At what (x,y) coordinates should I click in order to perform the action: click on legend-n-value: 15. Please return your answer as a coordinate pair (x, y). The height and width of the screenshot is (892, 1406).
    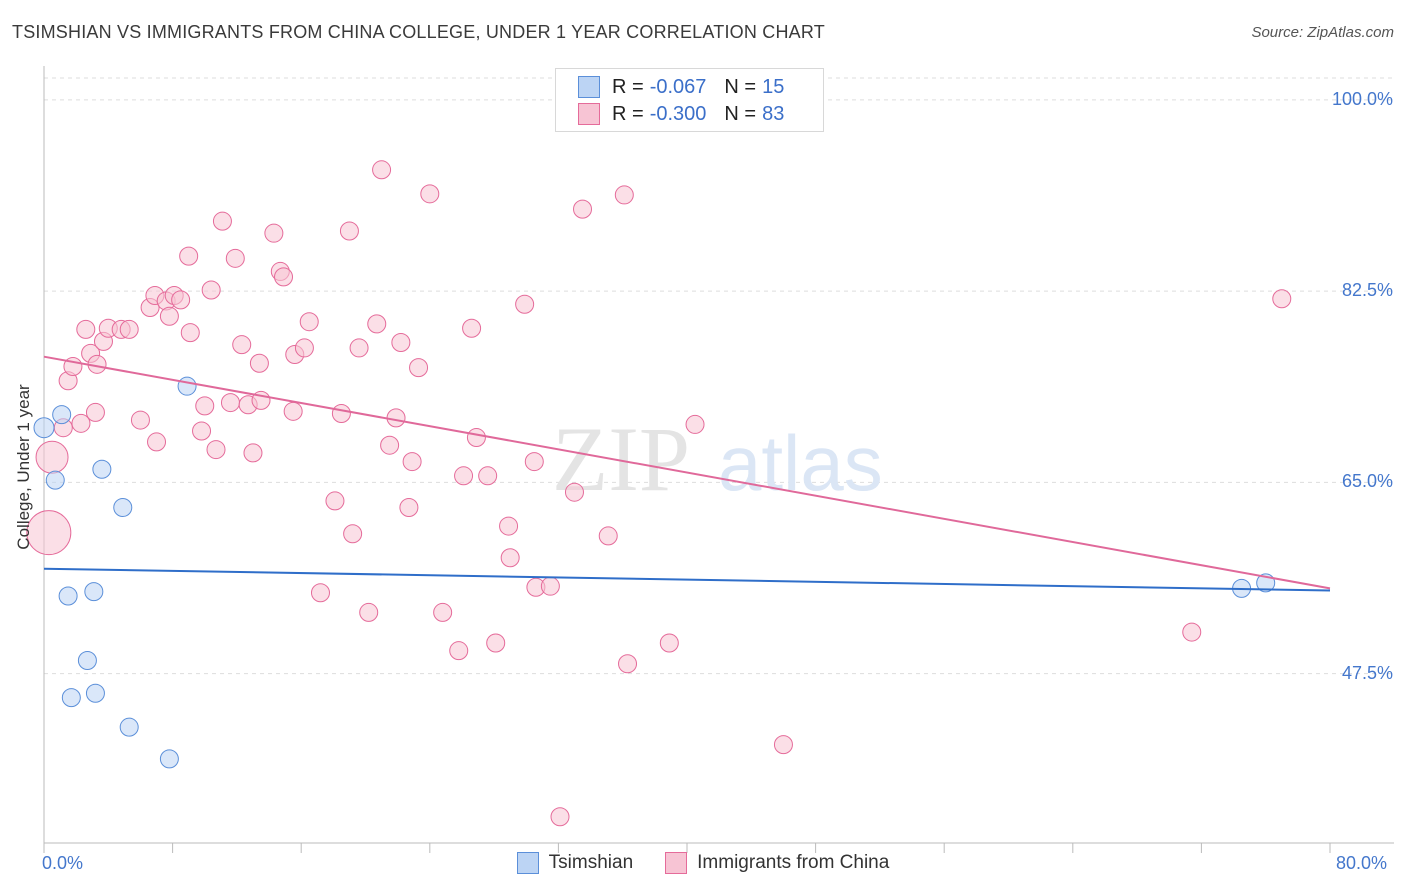
    Looking at the image, I should click on (773, 86).